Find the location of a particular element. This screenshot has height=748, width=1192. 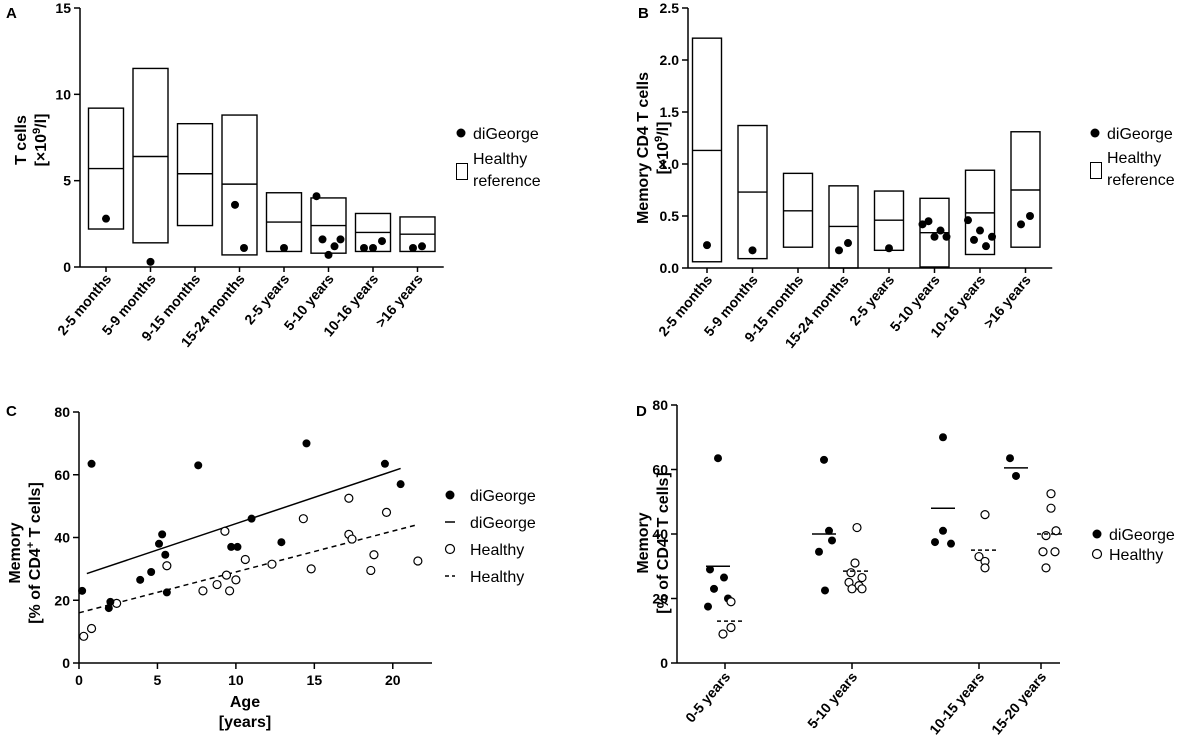

panel-a-y-tick-label: 10 is located at coordinates (63, 94).